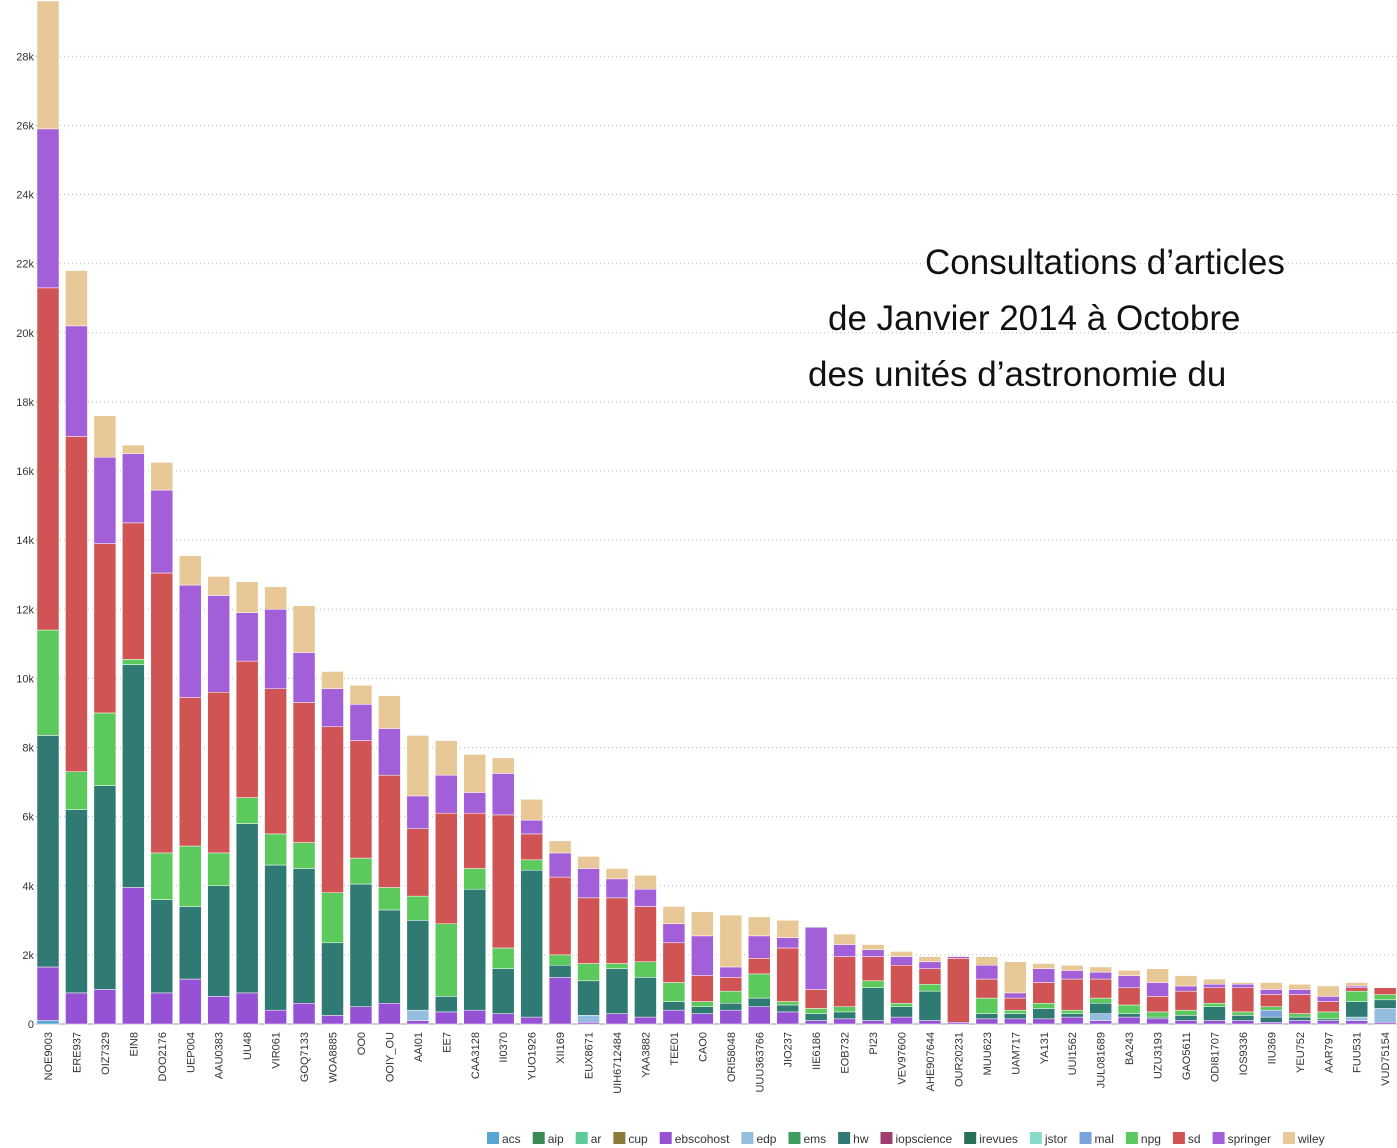  What do you see at coordinates (861, 1139) in the screenshot?
I see `legend-label: hw` at bounding box center [861, 1139].